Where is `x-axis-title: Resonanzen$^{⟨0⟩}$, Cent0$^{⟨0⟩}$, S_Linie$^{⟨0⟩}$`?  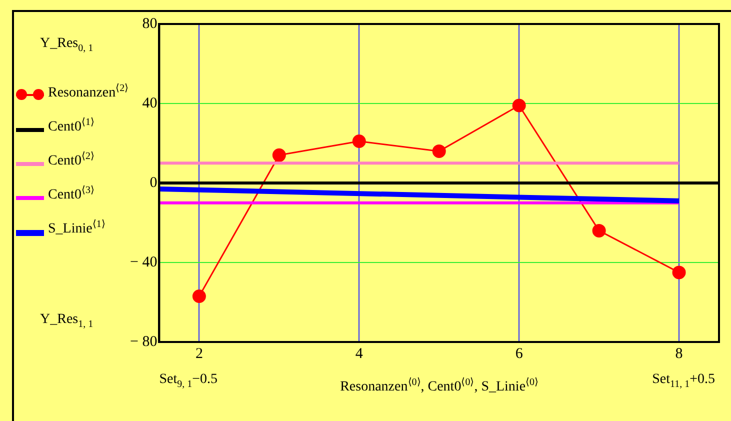 x-axis-title: Resonanzen$^{⟨0⟩}$, Cent0$^{⟨0⟩}$, S_Linie$^{⟨0⟩}$ is located at coordinates (439, 386).